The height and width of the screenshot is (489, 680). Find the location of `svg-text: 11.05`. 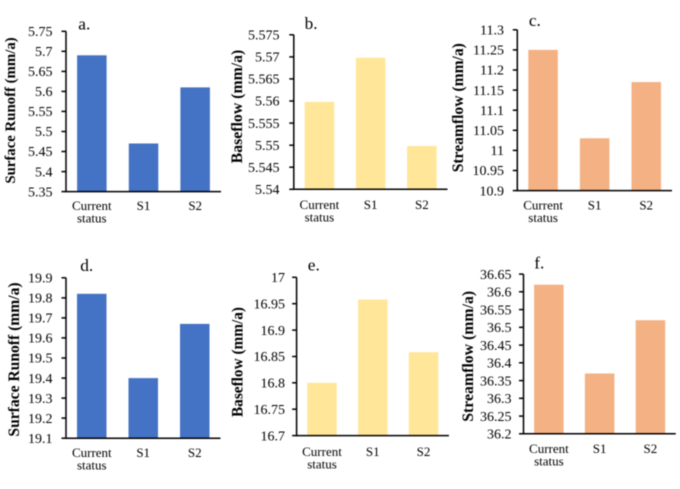

svg-text: 11.05 is located at coordinates (488, 131).